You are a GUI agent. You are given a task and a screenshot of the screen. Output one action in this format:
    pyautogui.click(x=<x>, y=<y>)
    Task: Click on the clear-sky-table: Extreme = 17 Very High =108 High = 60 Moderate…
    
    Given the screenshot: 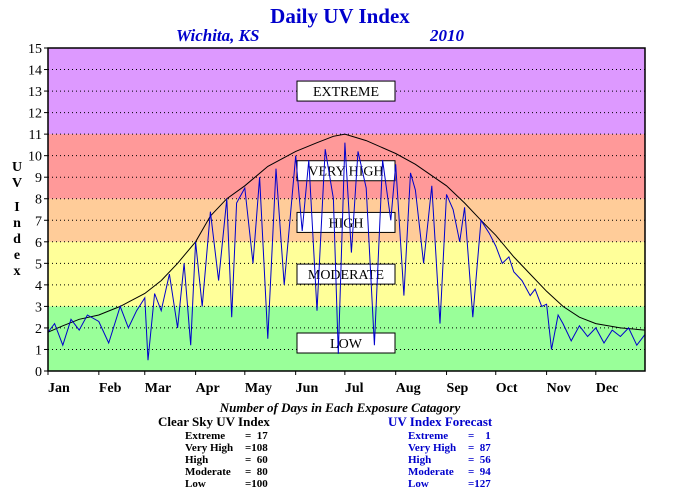 What is the action you would take?
    pyautogui.click(x=245, y=460)
    